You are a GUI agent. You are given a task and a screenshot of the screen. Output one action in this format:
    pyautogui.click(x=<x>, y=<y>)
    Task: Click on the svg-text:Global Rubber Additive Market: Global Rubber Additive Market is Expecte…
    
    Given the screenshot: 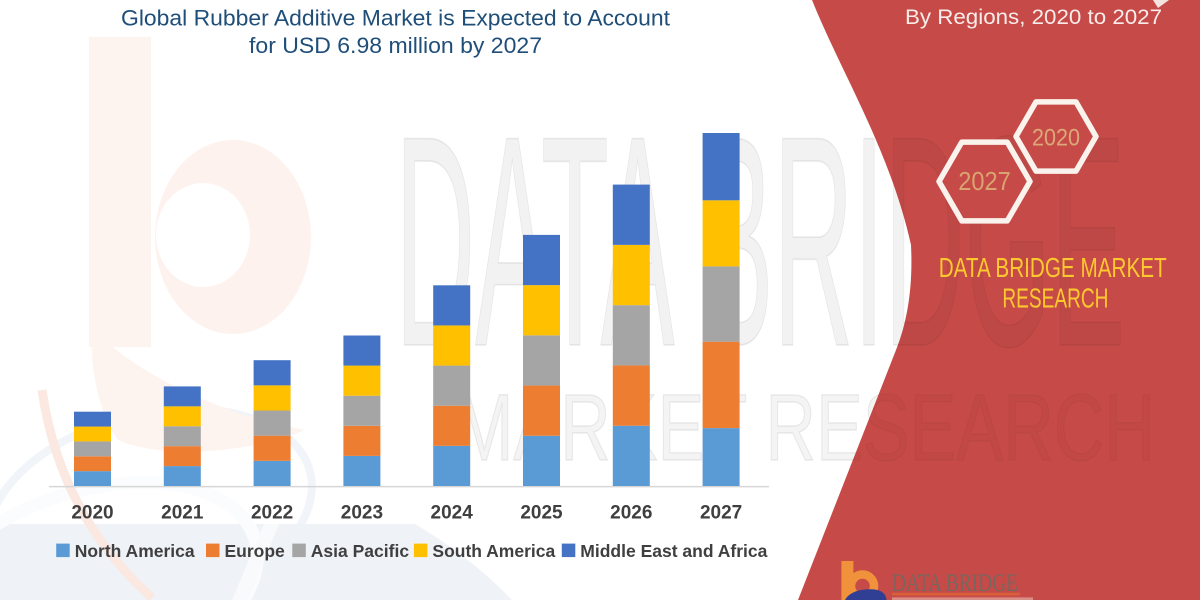 What is the action you would take?
    pyautogui.click(x=395, y=18)
    